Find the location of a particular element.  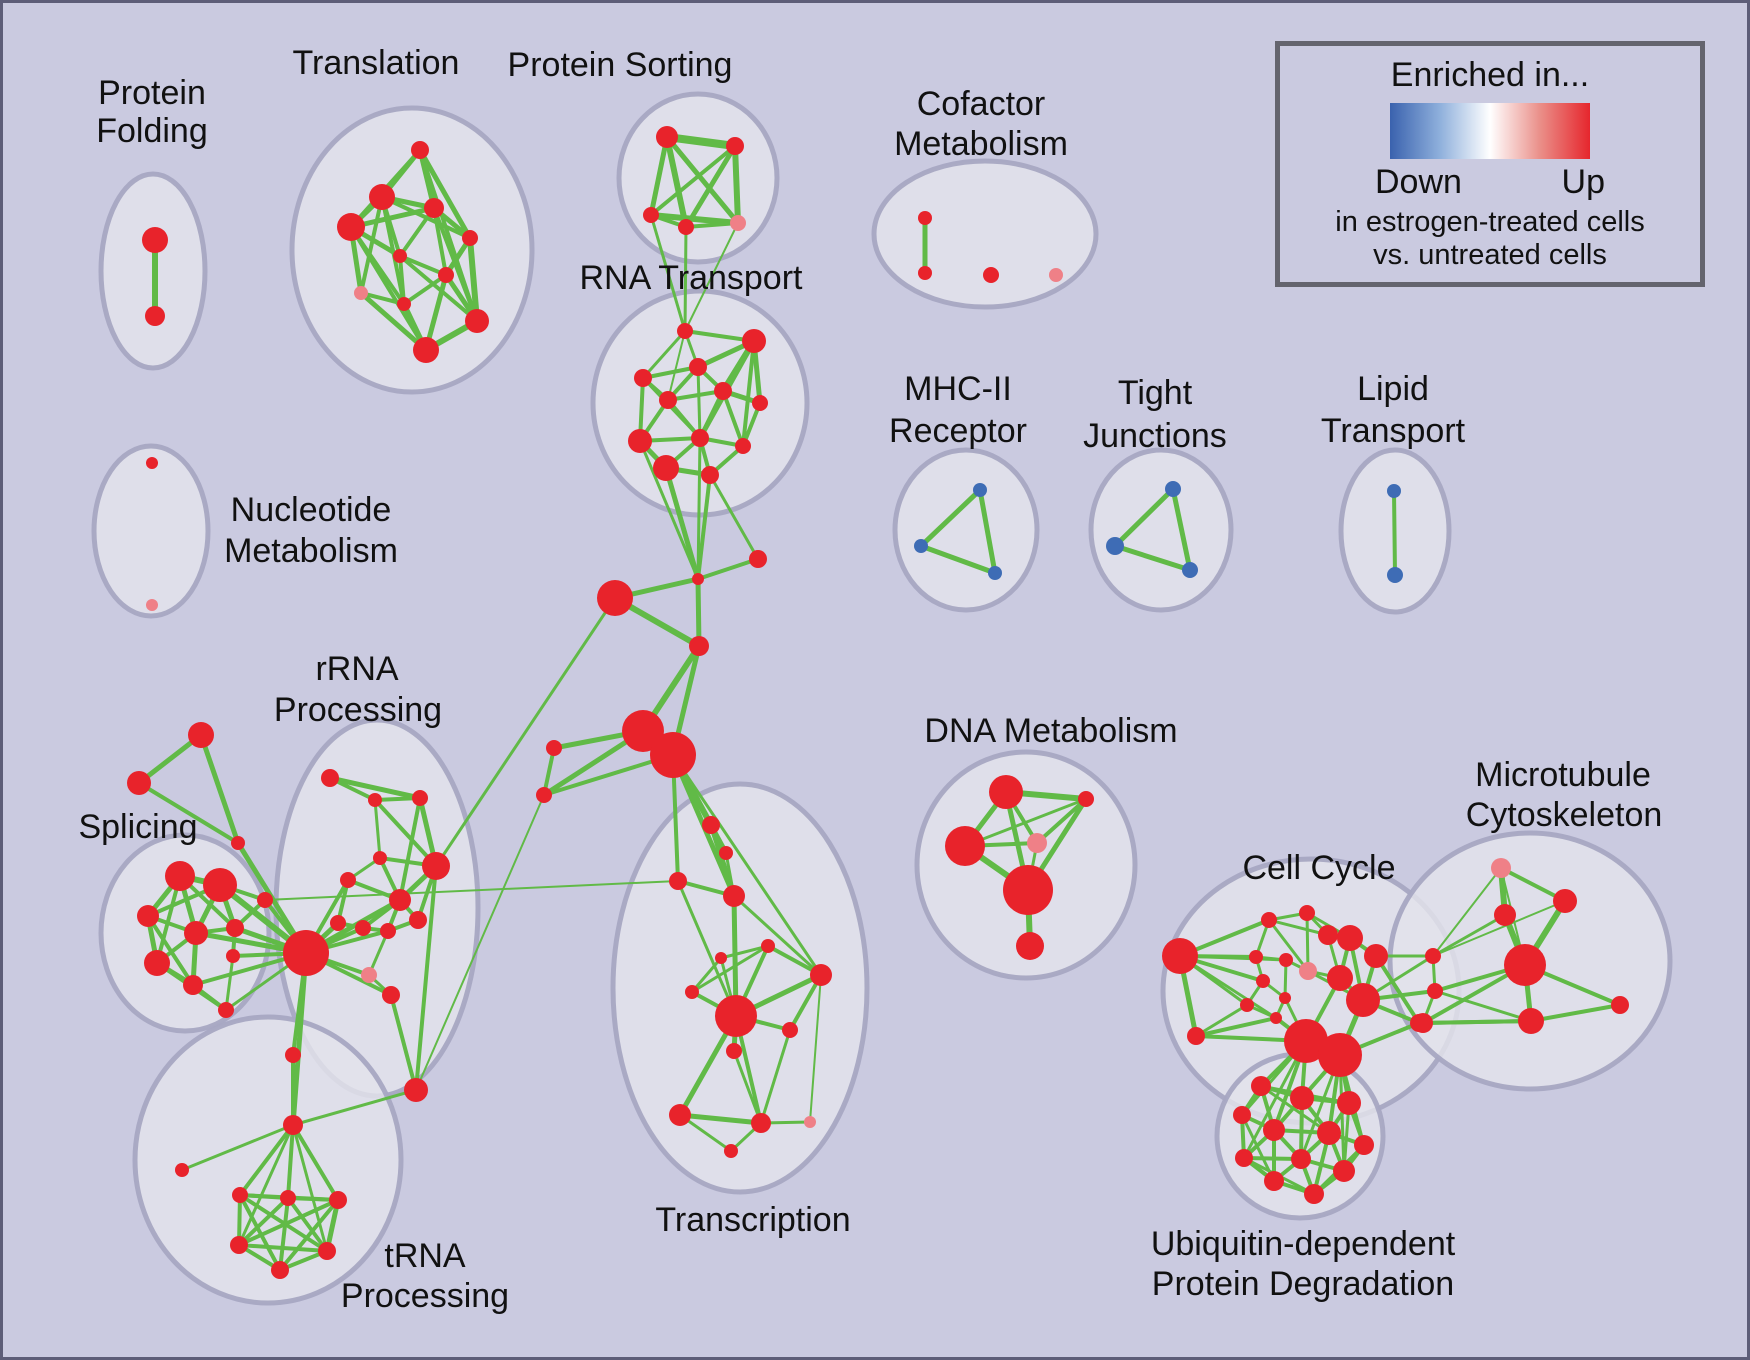

cluster-mhc-ii-receptor-label-line-1: MHC-II is located at coordinates (958, 389).